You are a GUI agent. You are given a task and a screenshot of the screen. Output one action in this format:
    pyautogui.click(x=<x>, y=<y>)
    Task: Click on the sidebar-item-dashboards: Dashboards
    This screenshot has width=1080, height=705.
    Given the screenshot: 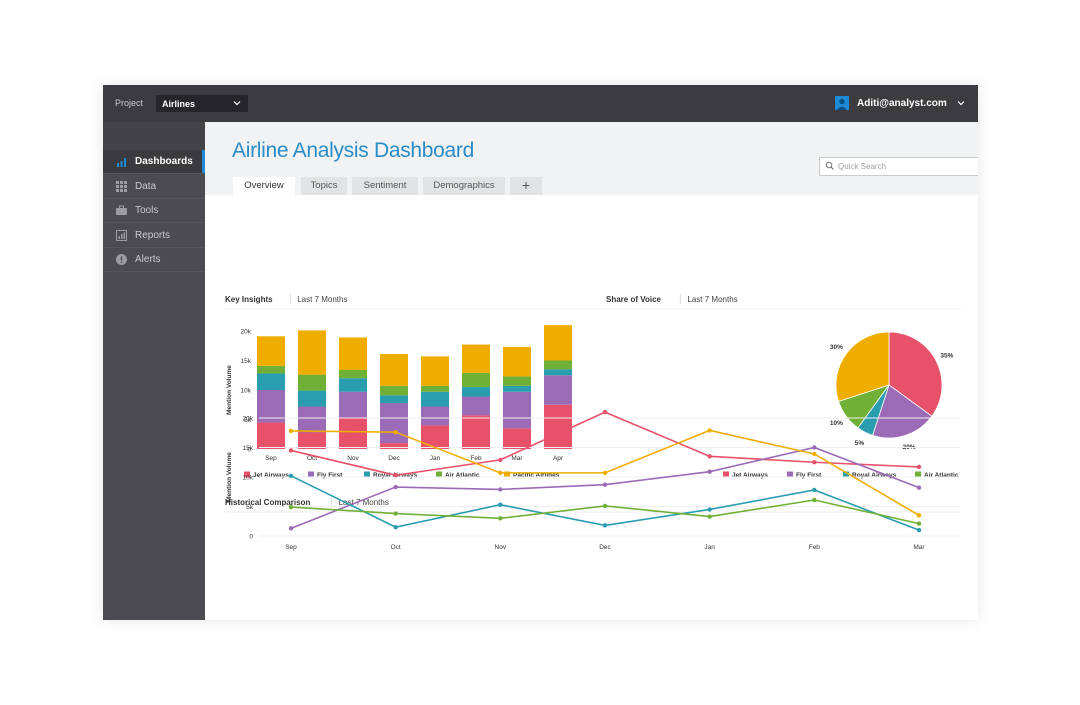 What is the action you would take?
    pyautogui.click(x=154, y=162)
    